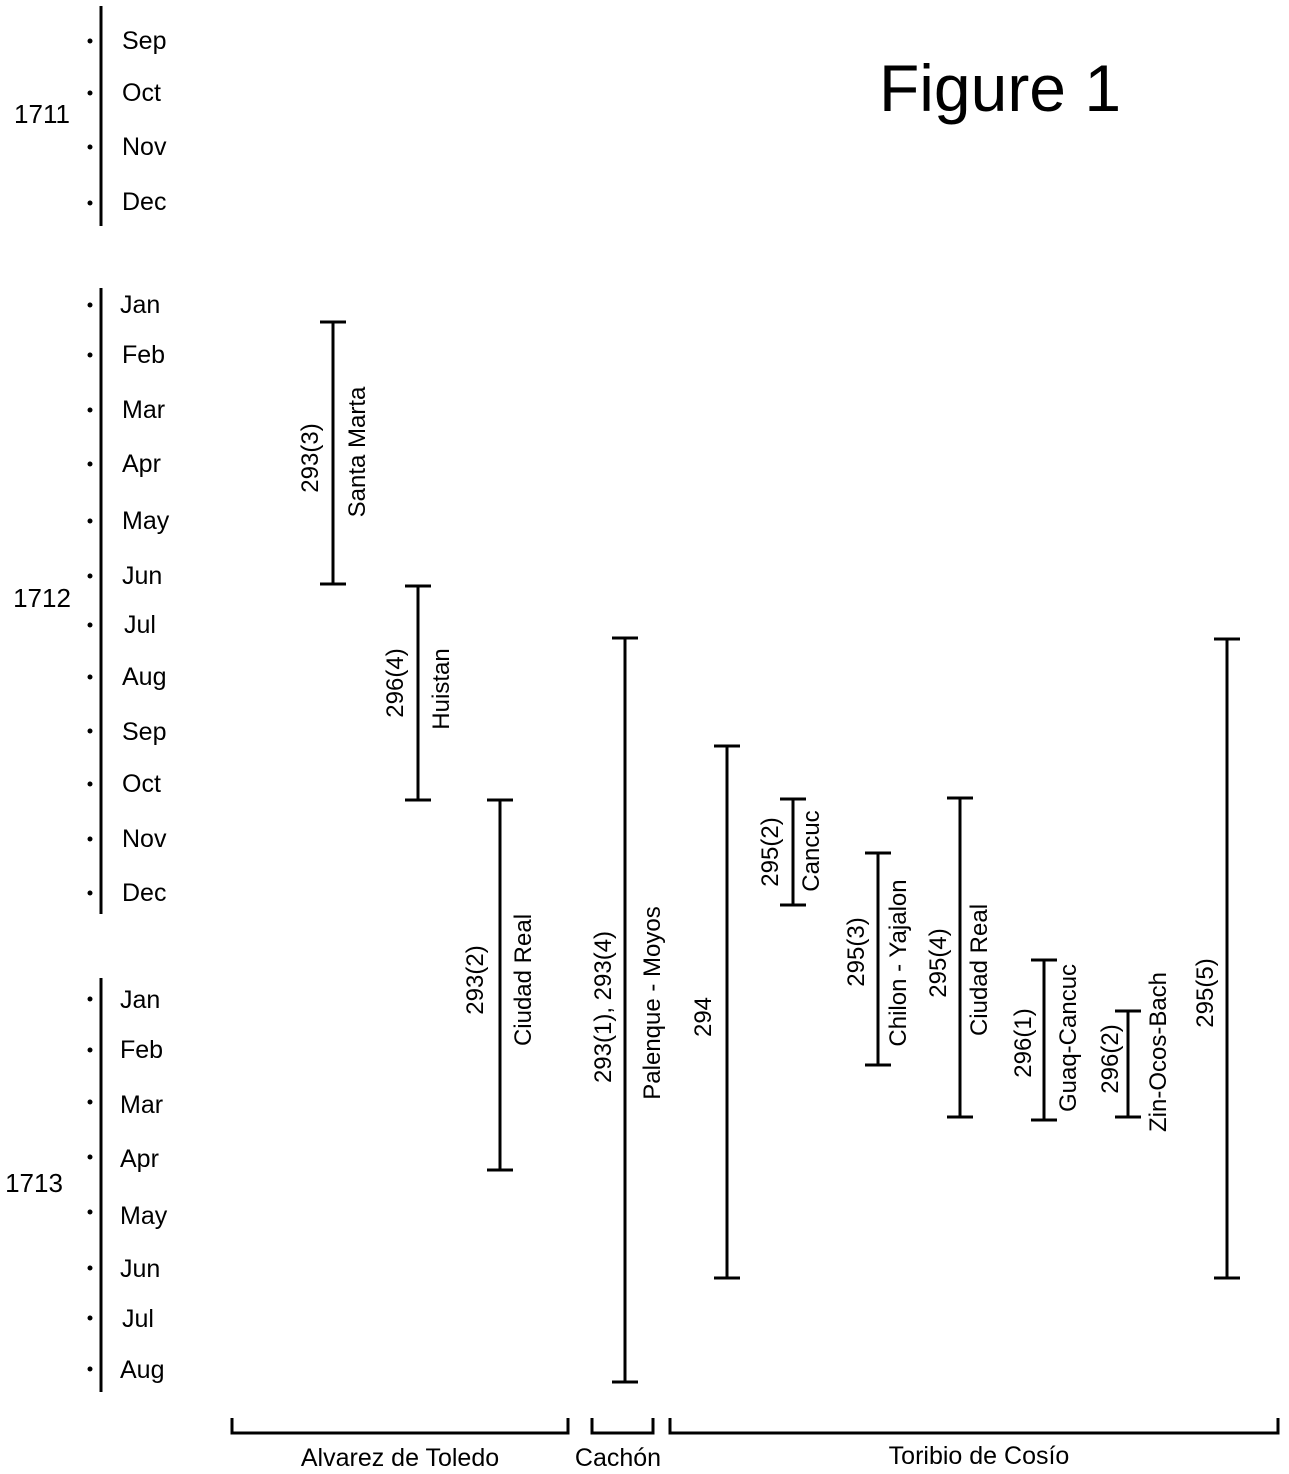 Image resolution: width=1289 pixels, height=1474 pixels. Describe the element at coordinates (42, 598) in the screenshot. I see `year-label: 1712` at that location.